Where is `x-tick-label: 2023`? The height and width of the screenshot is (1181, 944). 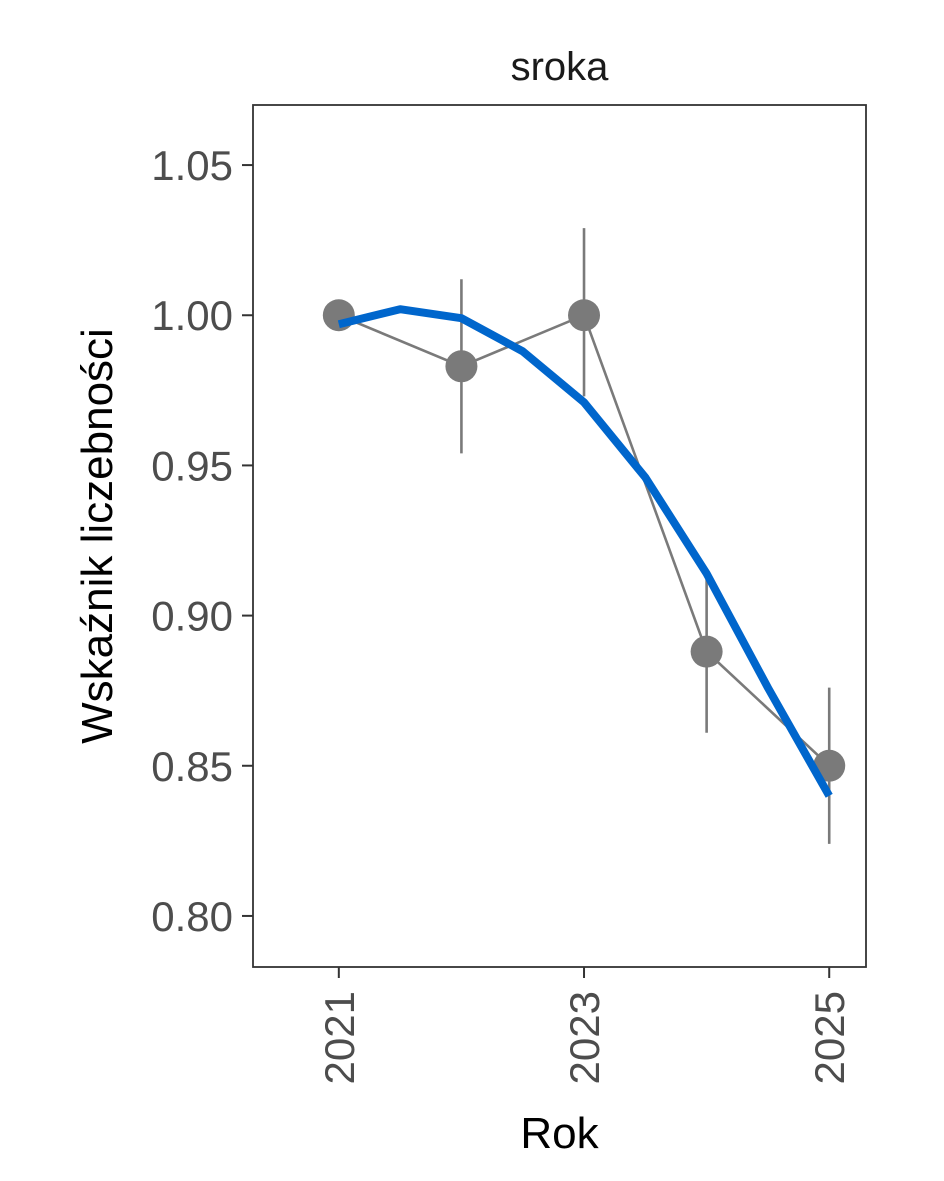
x-tick-label: 2023 is located at coordinates (584, 1037).